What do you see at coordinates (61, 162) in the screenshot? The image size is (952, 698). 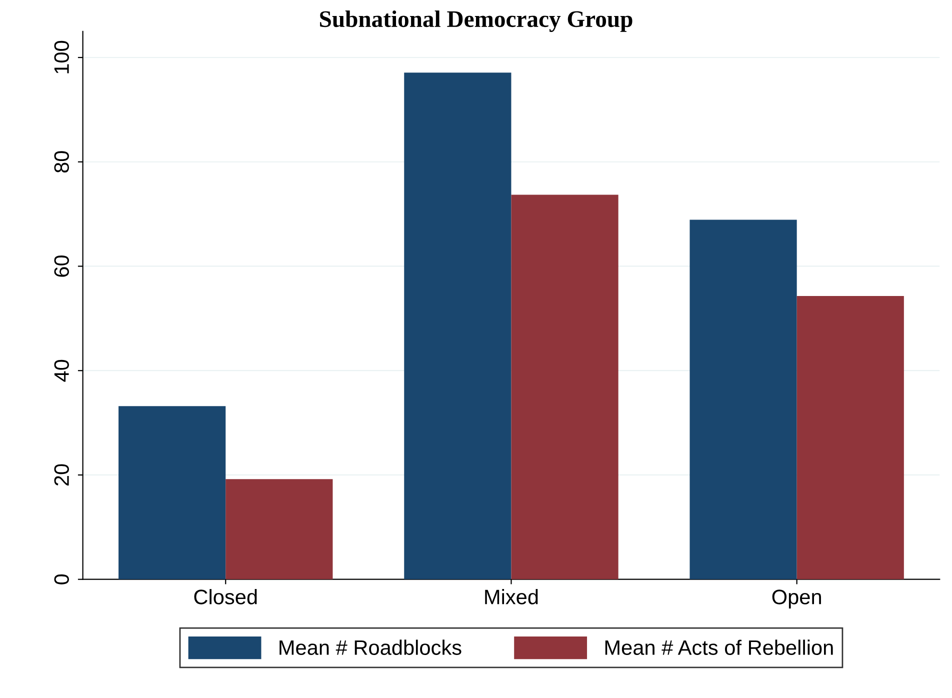 I see `y-tick-label: 80` at bounding box center [61, 162].